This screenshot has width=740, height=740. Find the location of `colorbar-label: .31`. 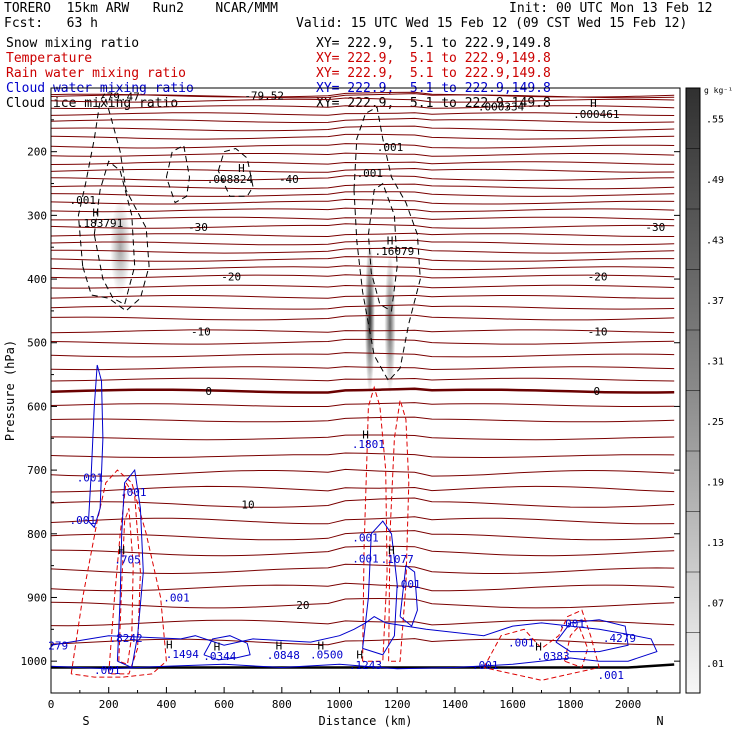

colorbar-label: .31 is located at coordinates (715, 361).